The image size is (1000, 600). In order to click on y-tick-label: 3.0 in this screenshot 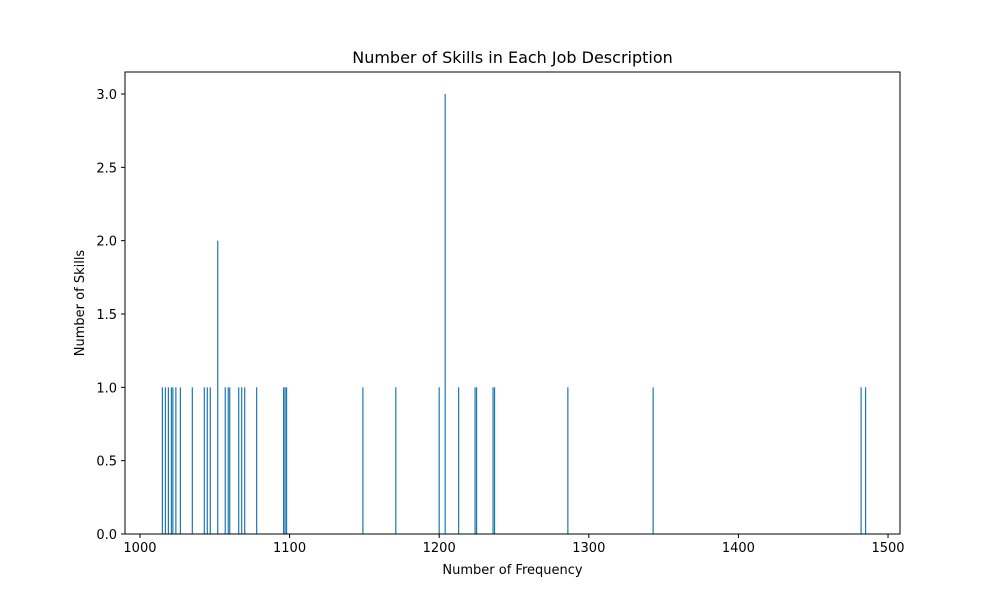, I will do `click(106, 95)`.